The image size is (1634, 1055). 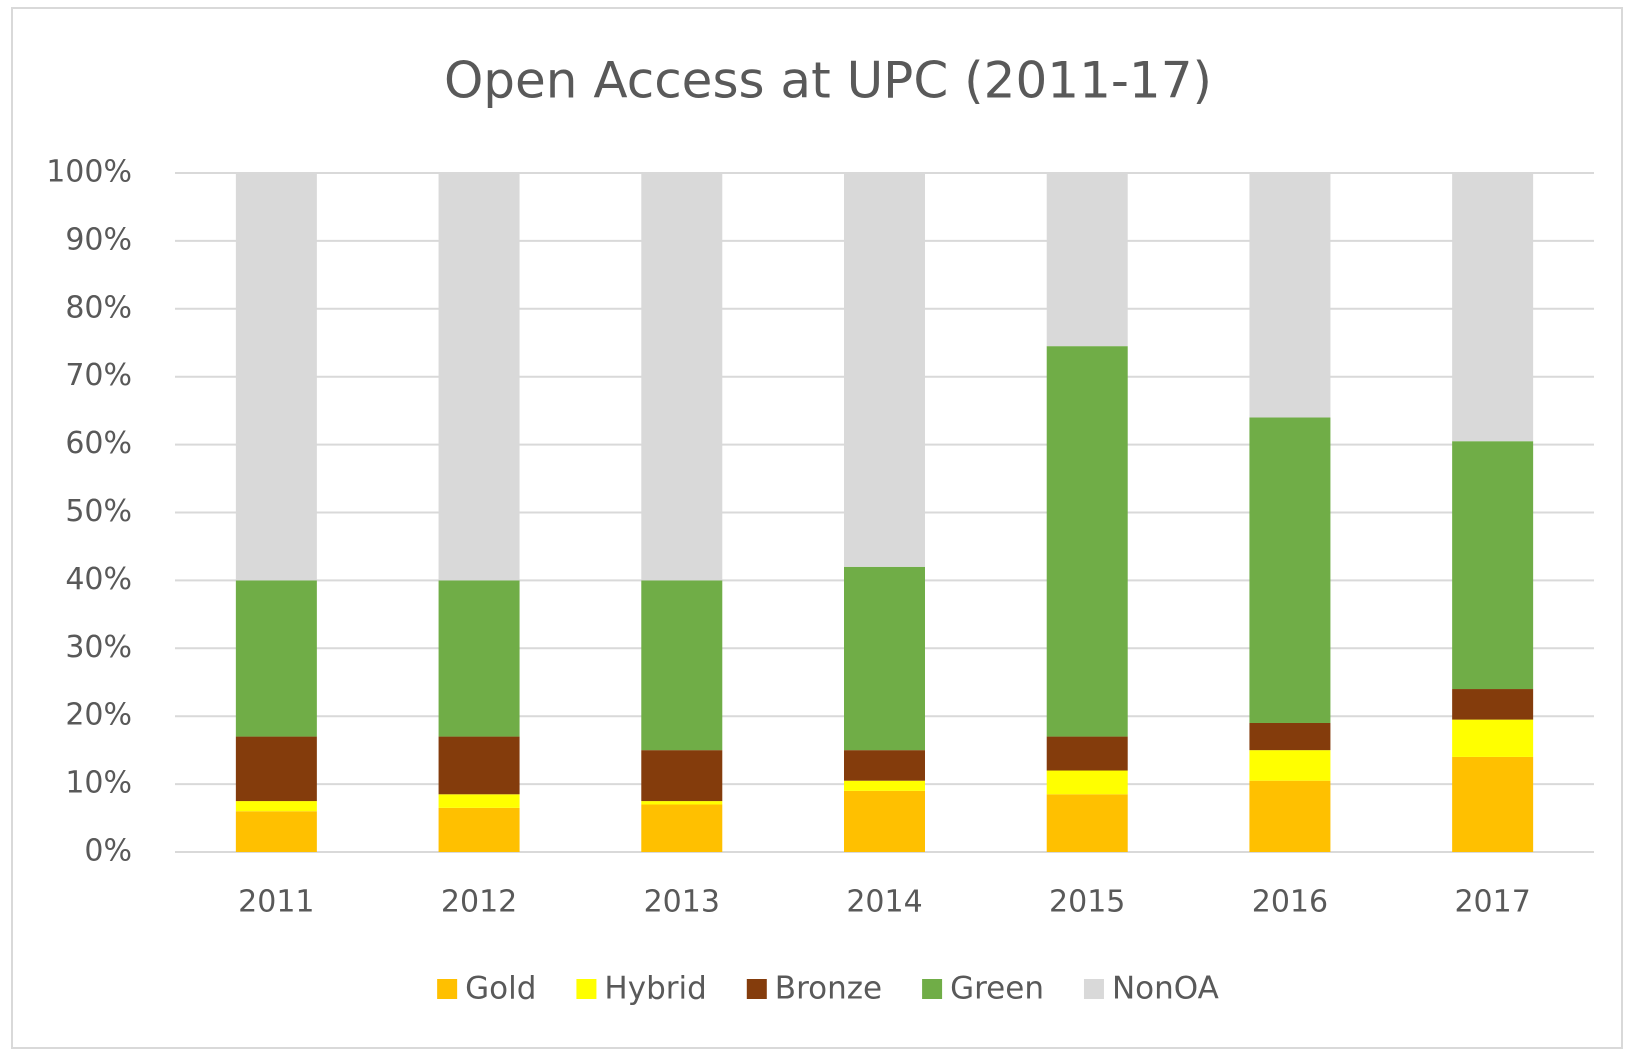 What do you see at coordinates (98, 375) in the screenshot?
I see `y-tick-label: 70%` at bounding box center [98, 375].